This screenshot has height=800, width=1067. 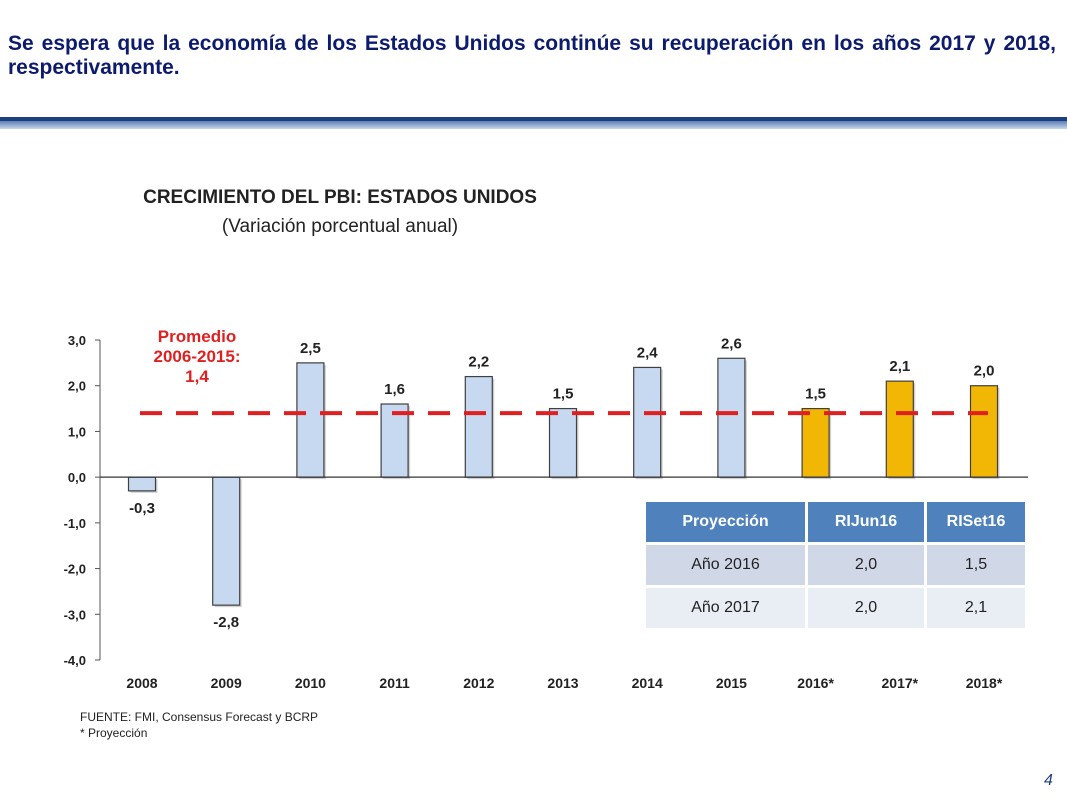 I want to click on bar-2014, so click(x=647, y=422).